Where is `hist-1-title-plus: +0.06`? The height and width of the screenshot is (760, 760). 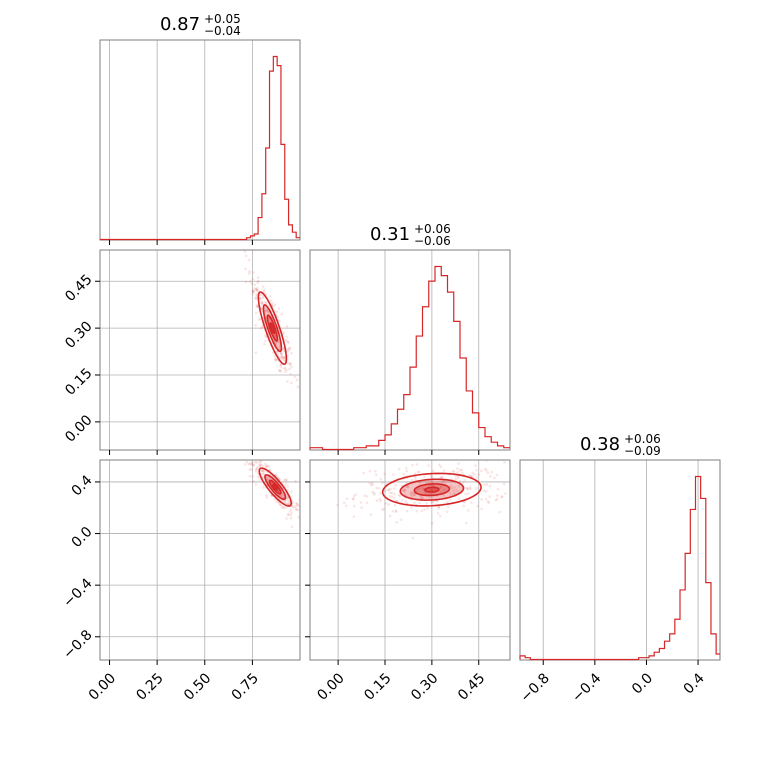 hist-1-title-plus: +0.06 is located at coordinates (432, 229).